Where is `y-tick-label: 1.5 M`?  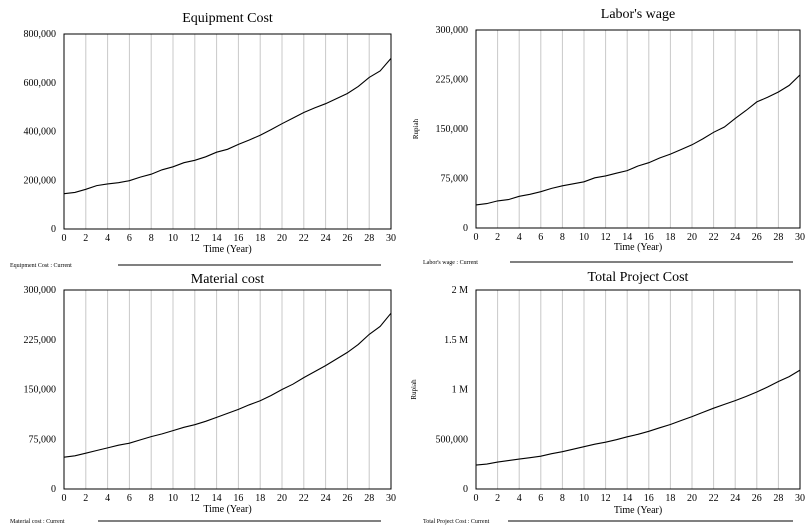 y-tick-label: 1.5 M is located at coordinates (456, 340).